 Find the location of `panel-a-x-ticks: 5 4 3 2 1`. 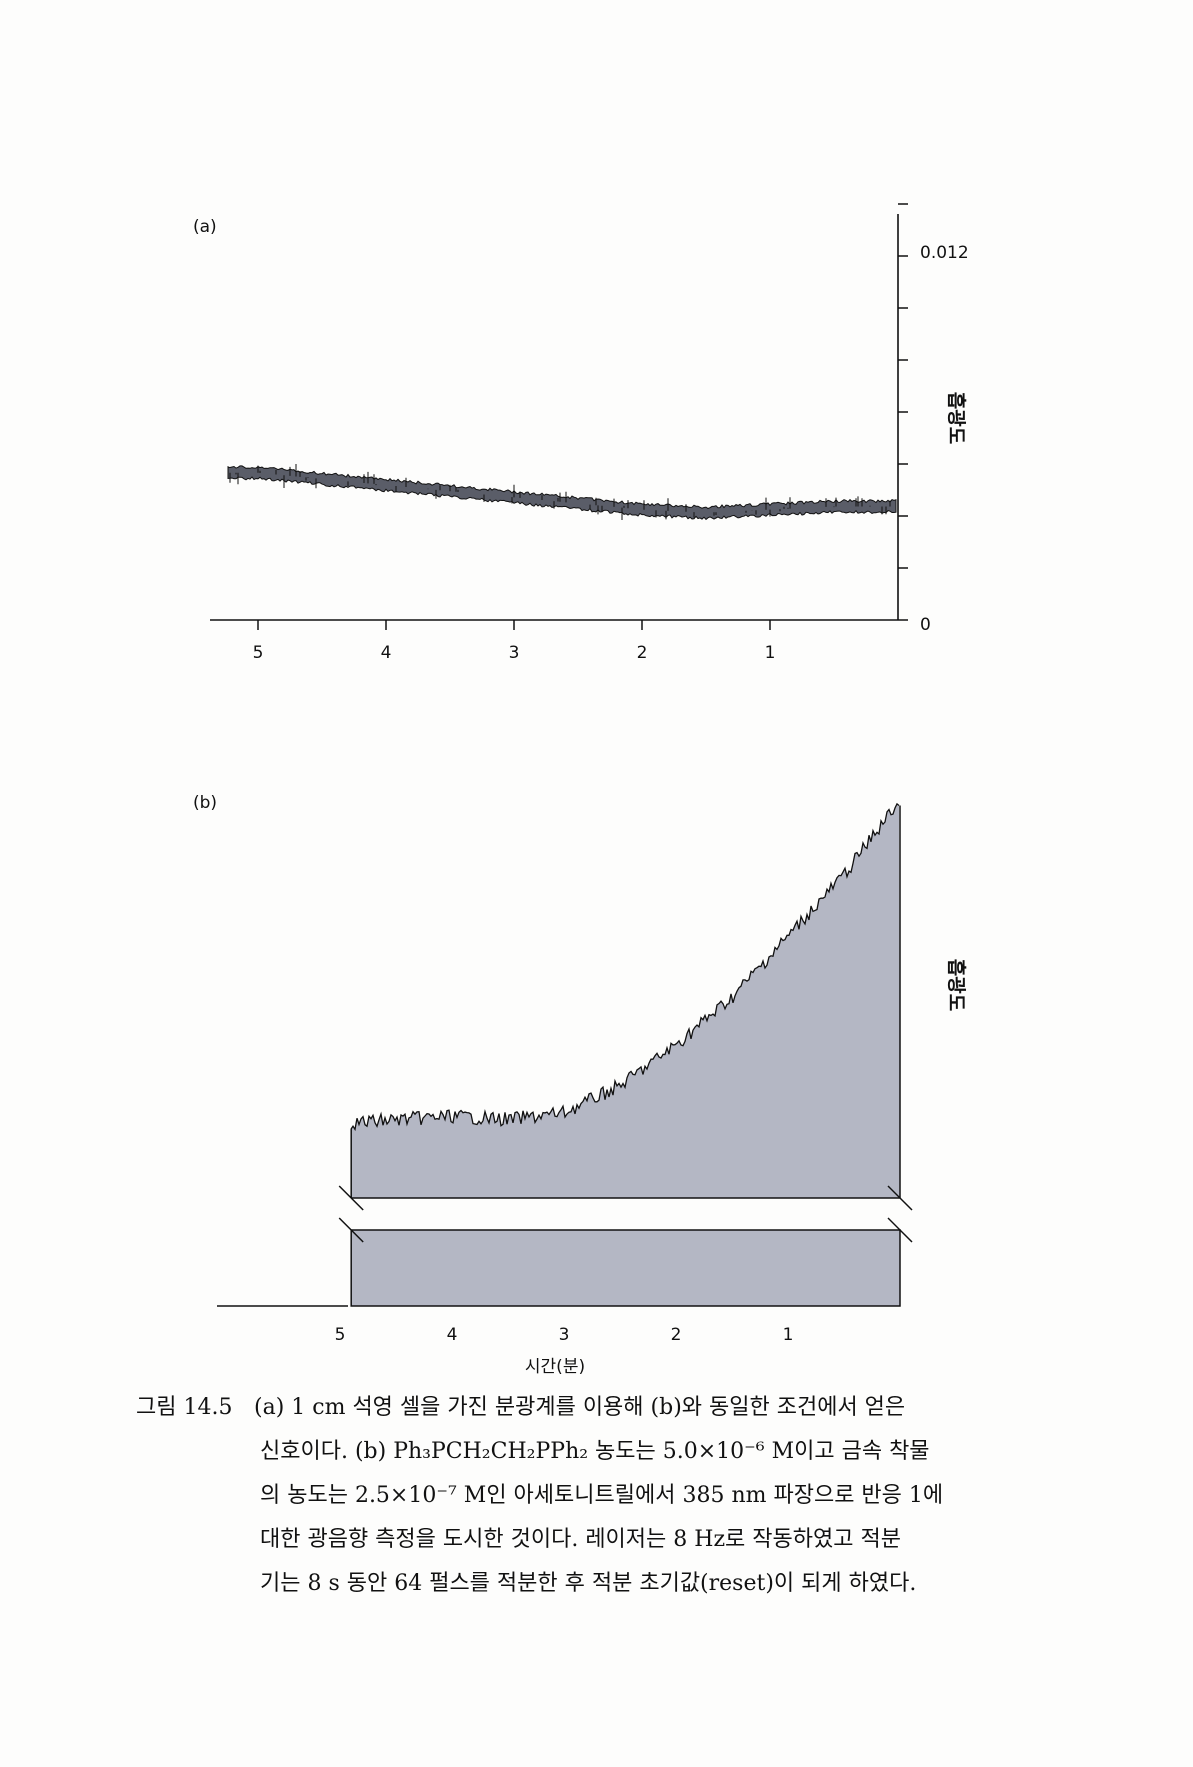

panel-a-x-ticks: 5 4 3 2 1 is located at coordinates (514, 641).